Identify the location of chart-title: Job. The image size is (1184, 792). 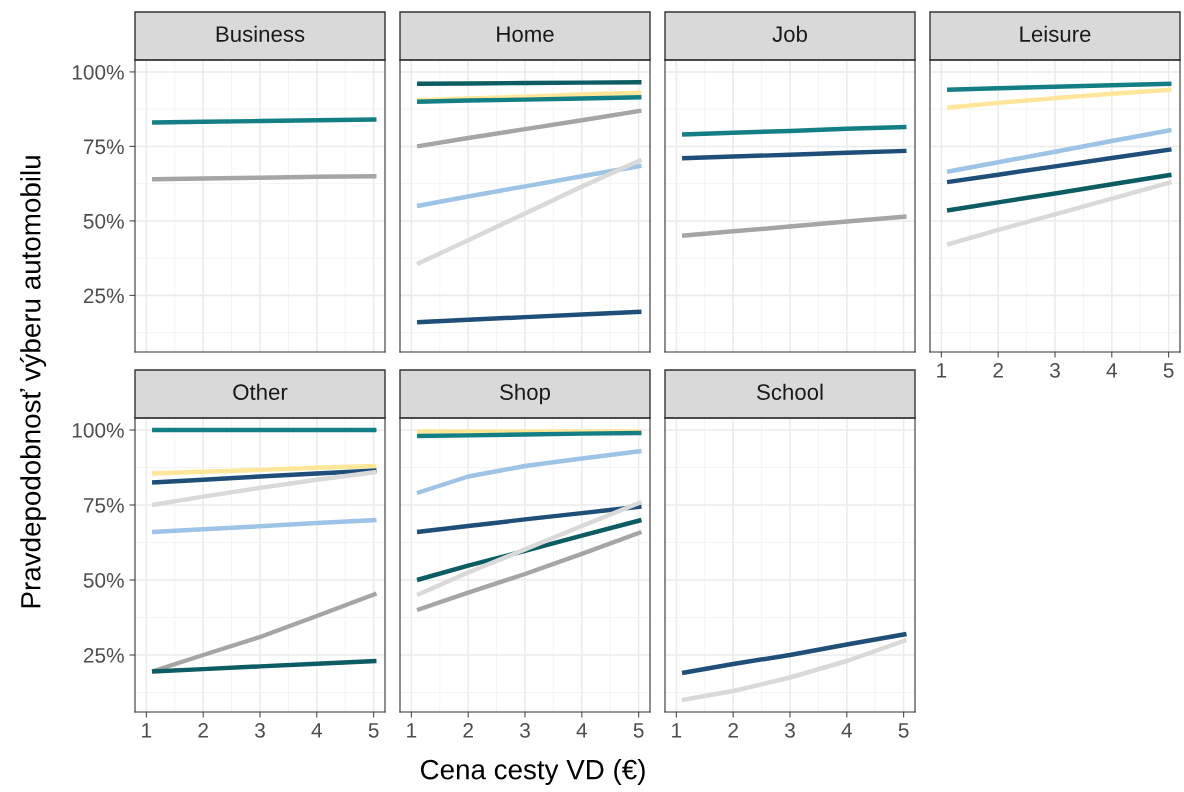
(789, 33).